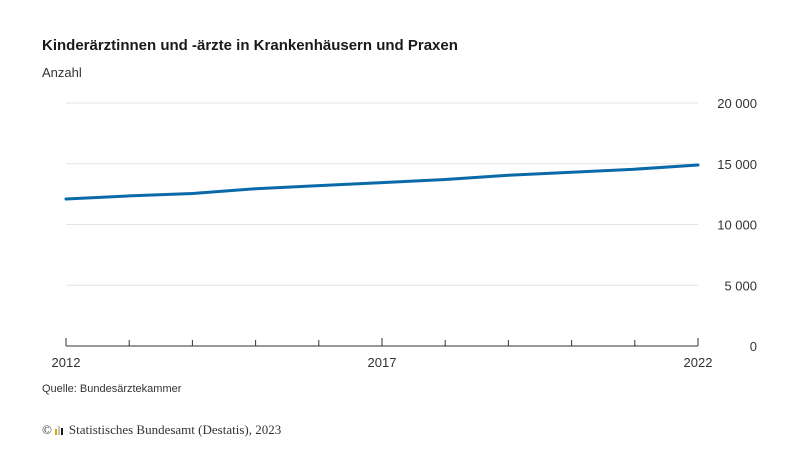 The image size is (799, 450). I want to click on y-tick-label: 5 000, so click(740, 285).